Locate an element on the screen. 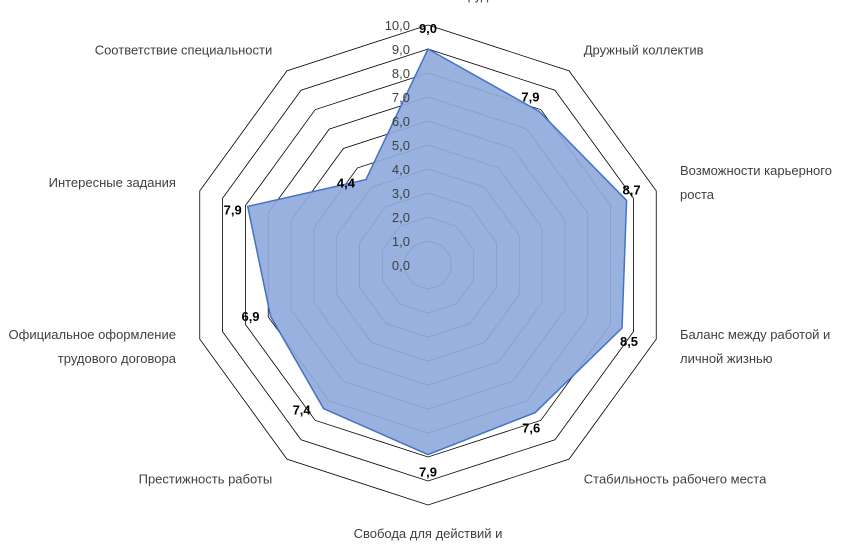 The image size is (846, 553). category-label-5: Свобода для действий и творчества is located at coordinates (428, 539).